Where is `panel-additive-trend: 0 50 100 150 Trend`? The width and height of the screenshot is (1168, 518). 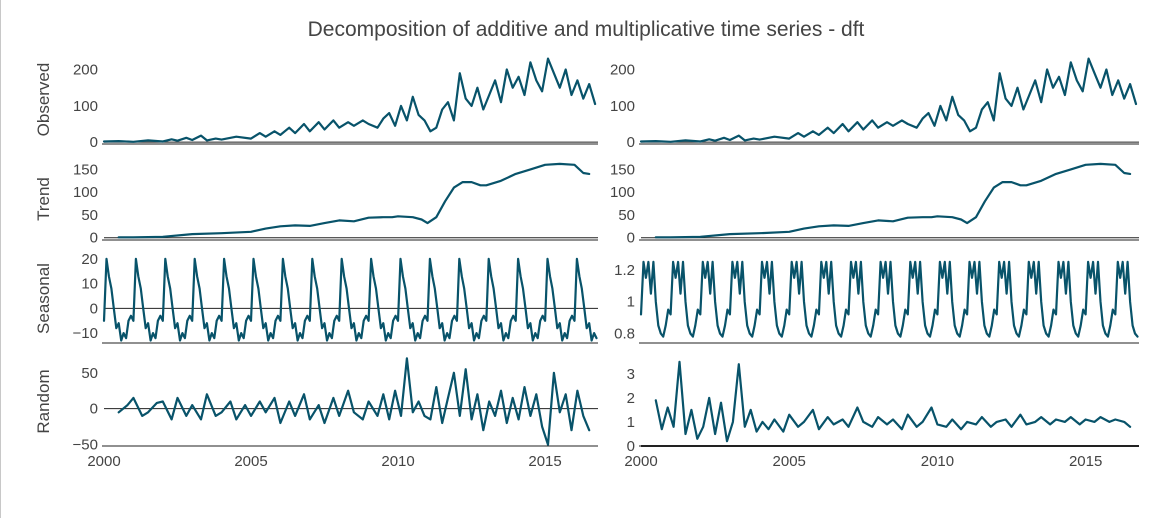 panel-additive-trend: 0 50 100 150 Trend is located at coordinates (316, 204).